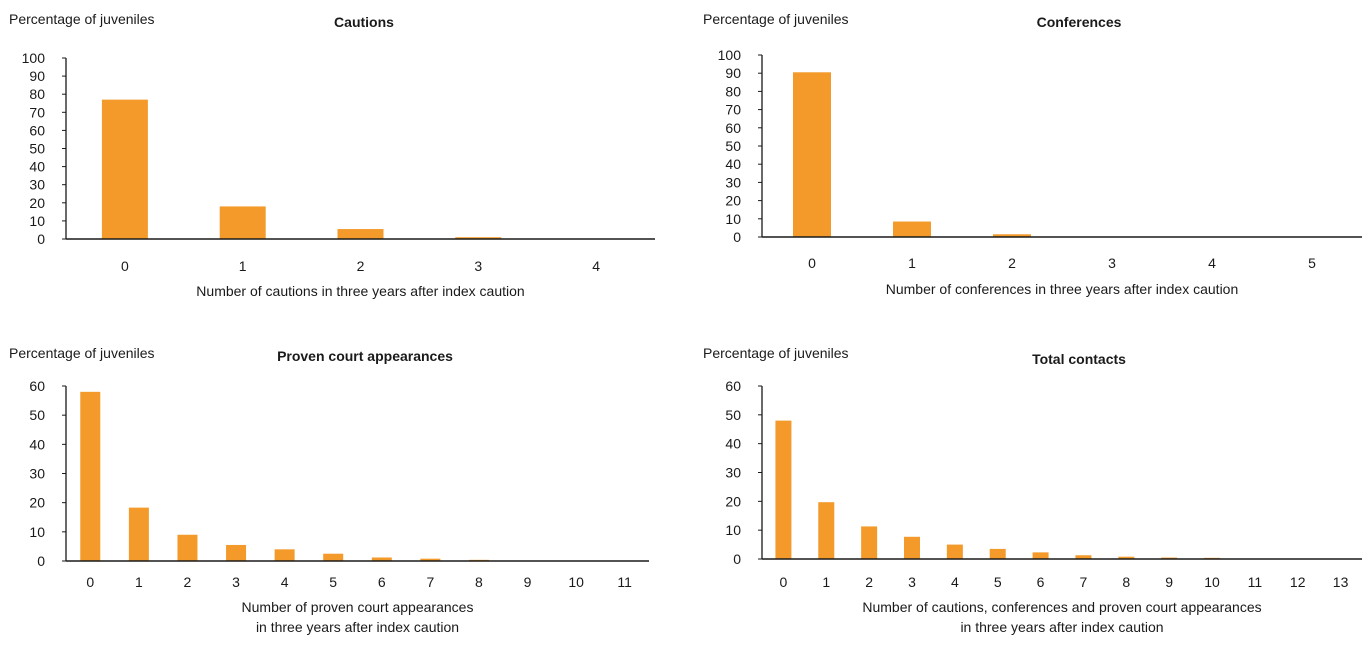 The height and width of the screenshot is (645, 1371). What do you see at coordinates (358, 607) in the screenshot?
I see `x-axis-label: Number of proven court appearances` at bounding box center [358, 607].